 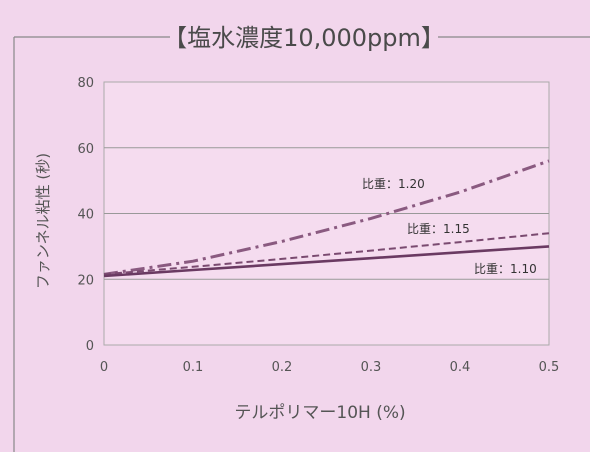 I want to click on y-tick-label: 20, so click(x=85, y=280).